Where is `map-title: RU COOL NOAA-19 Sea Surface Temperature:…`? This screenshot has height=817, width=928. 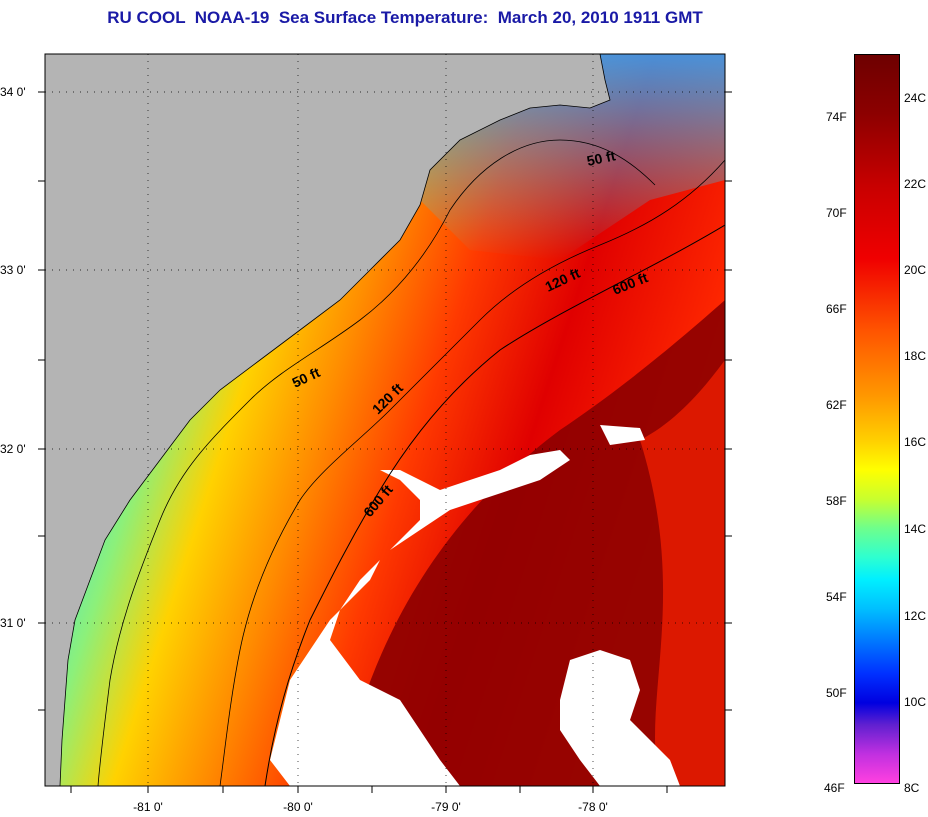 map-title: RU COOL NOAA-19 Sea Surface Temperature:… is located at coordinates (405, 17).